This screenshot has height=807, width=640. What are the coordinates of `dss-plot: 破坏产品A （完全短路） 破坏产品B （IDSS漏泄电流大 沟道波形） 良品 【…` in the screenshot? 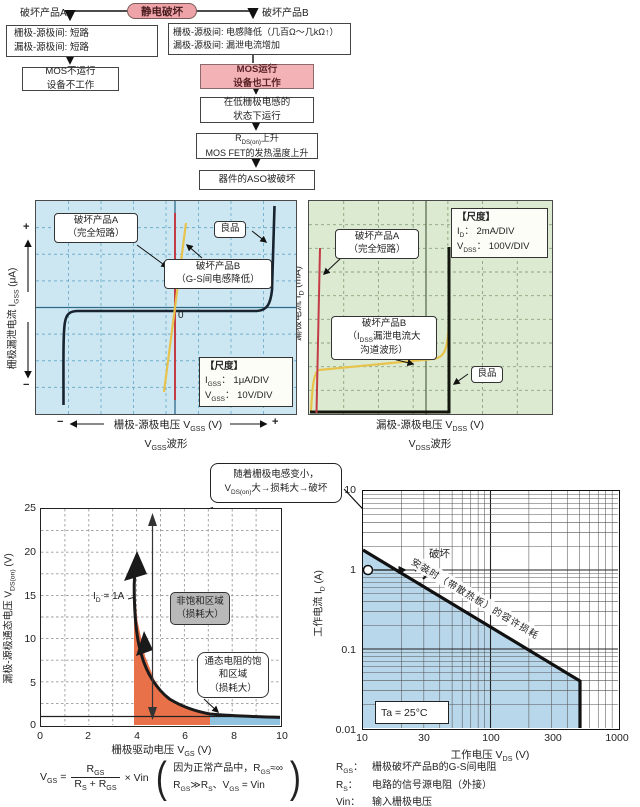 It's located at (430, 307).